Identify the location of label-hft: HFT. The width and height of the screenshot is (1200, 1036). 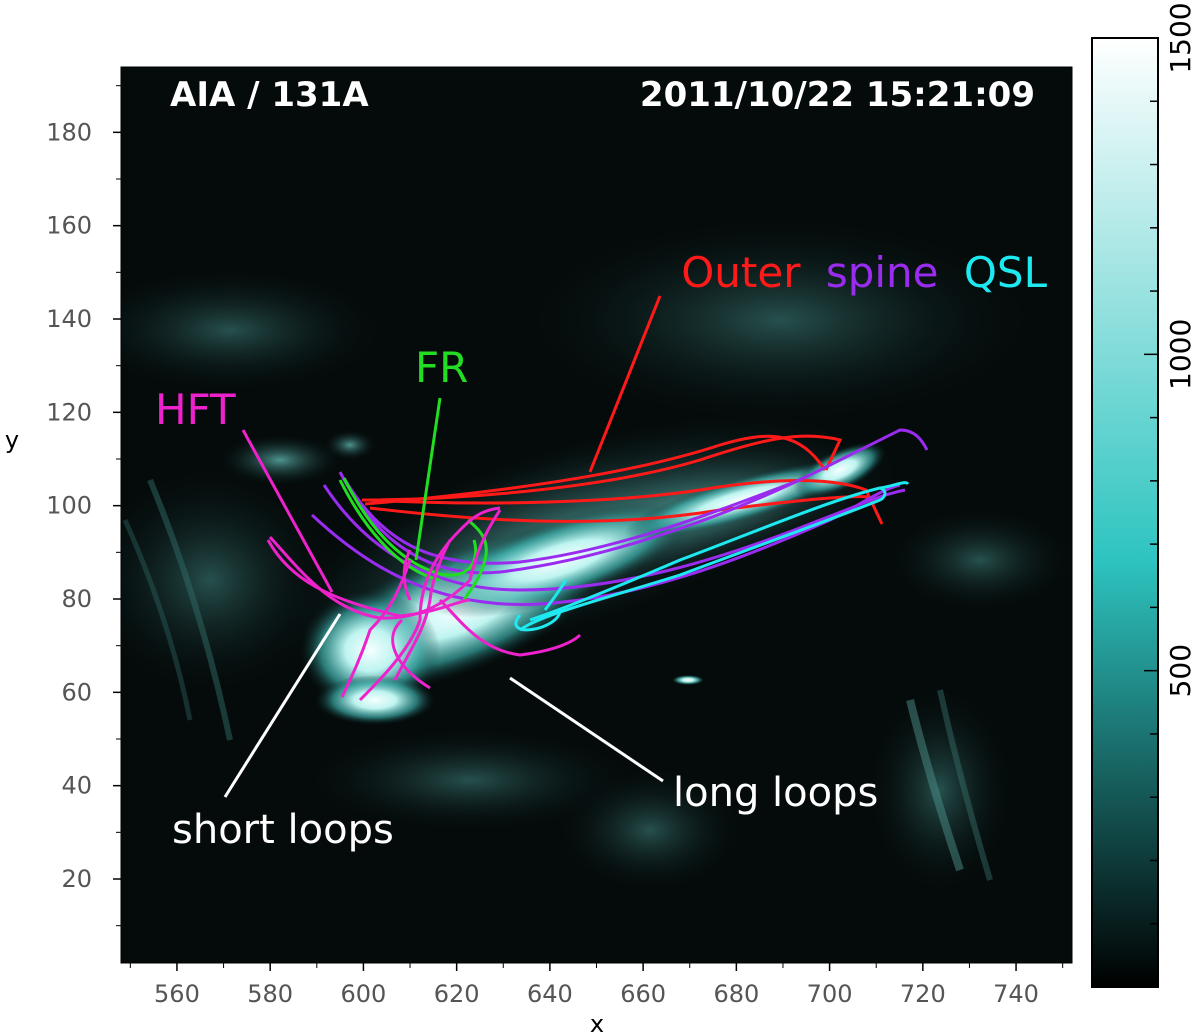
(195, 409).